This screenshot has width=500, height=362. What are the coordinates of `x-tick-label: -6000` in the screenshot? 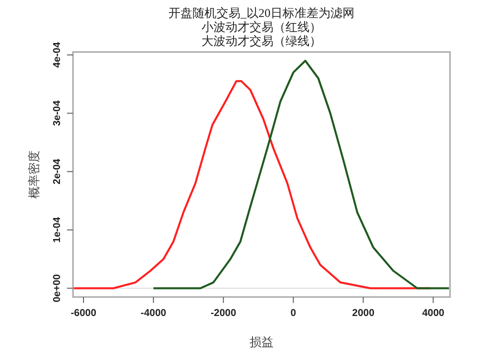 It's located at (83, 313).